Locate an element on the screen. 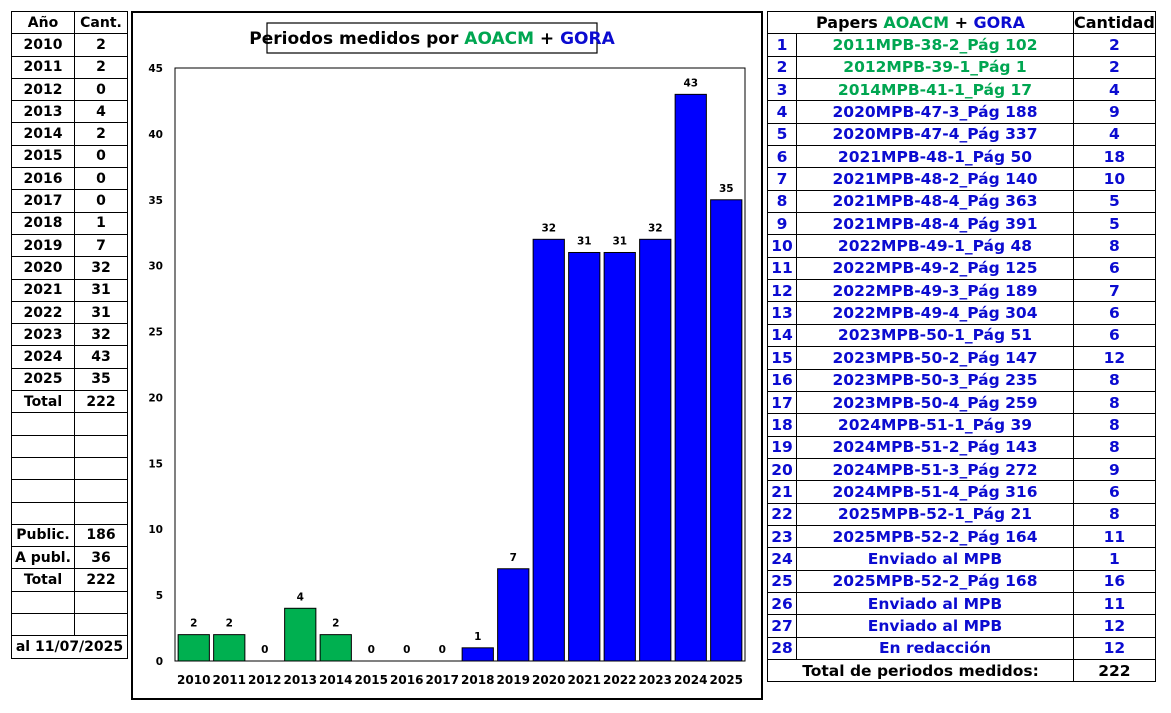 The width and height of the screenshot is (1171, 713). paper-row: 18 2024MPB-51-1_Pág 39 8 is located at coordinates (961, 425).